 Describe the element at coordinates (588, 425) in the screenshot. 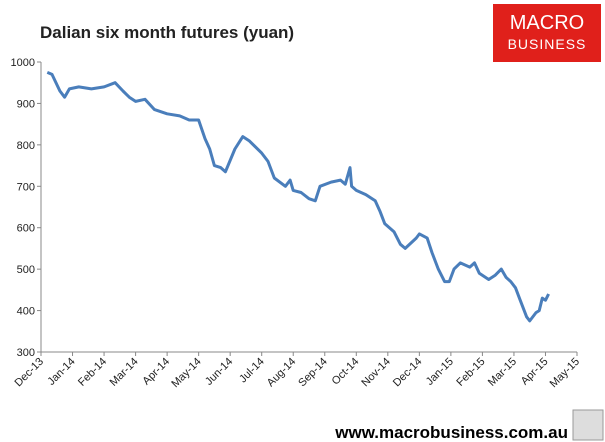

I see `logo-icon` at that location.